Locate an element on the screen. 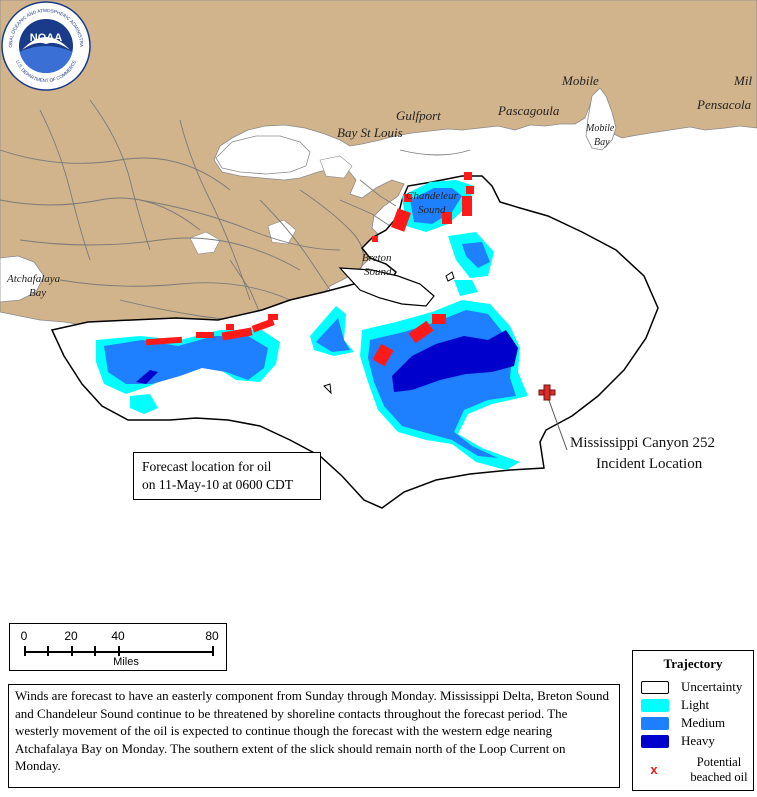 The height and width of the screenshot is (797, 757). legend-label: Medium is located at coordinates (703, 722).